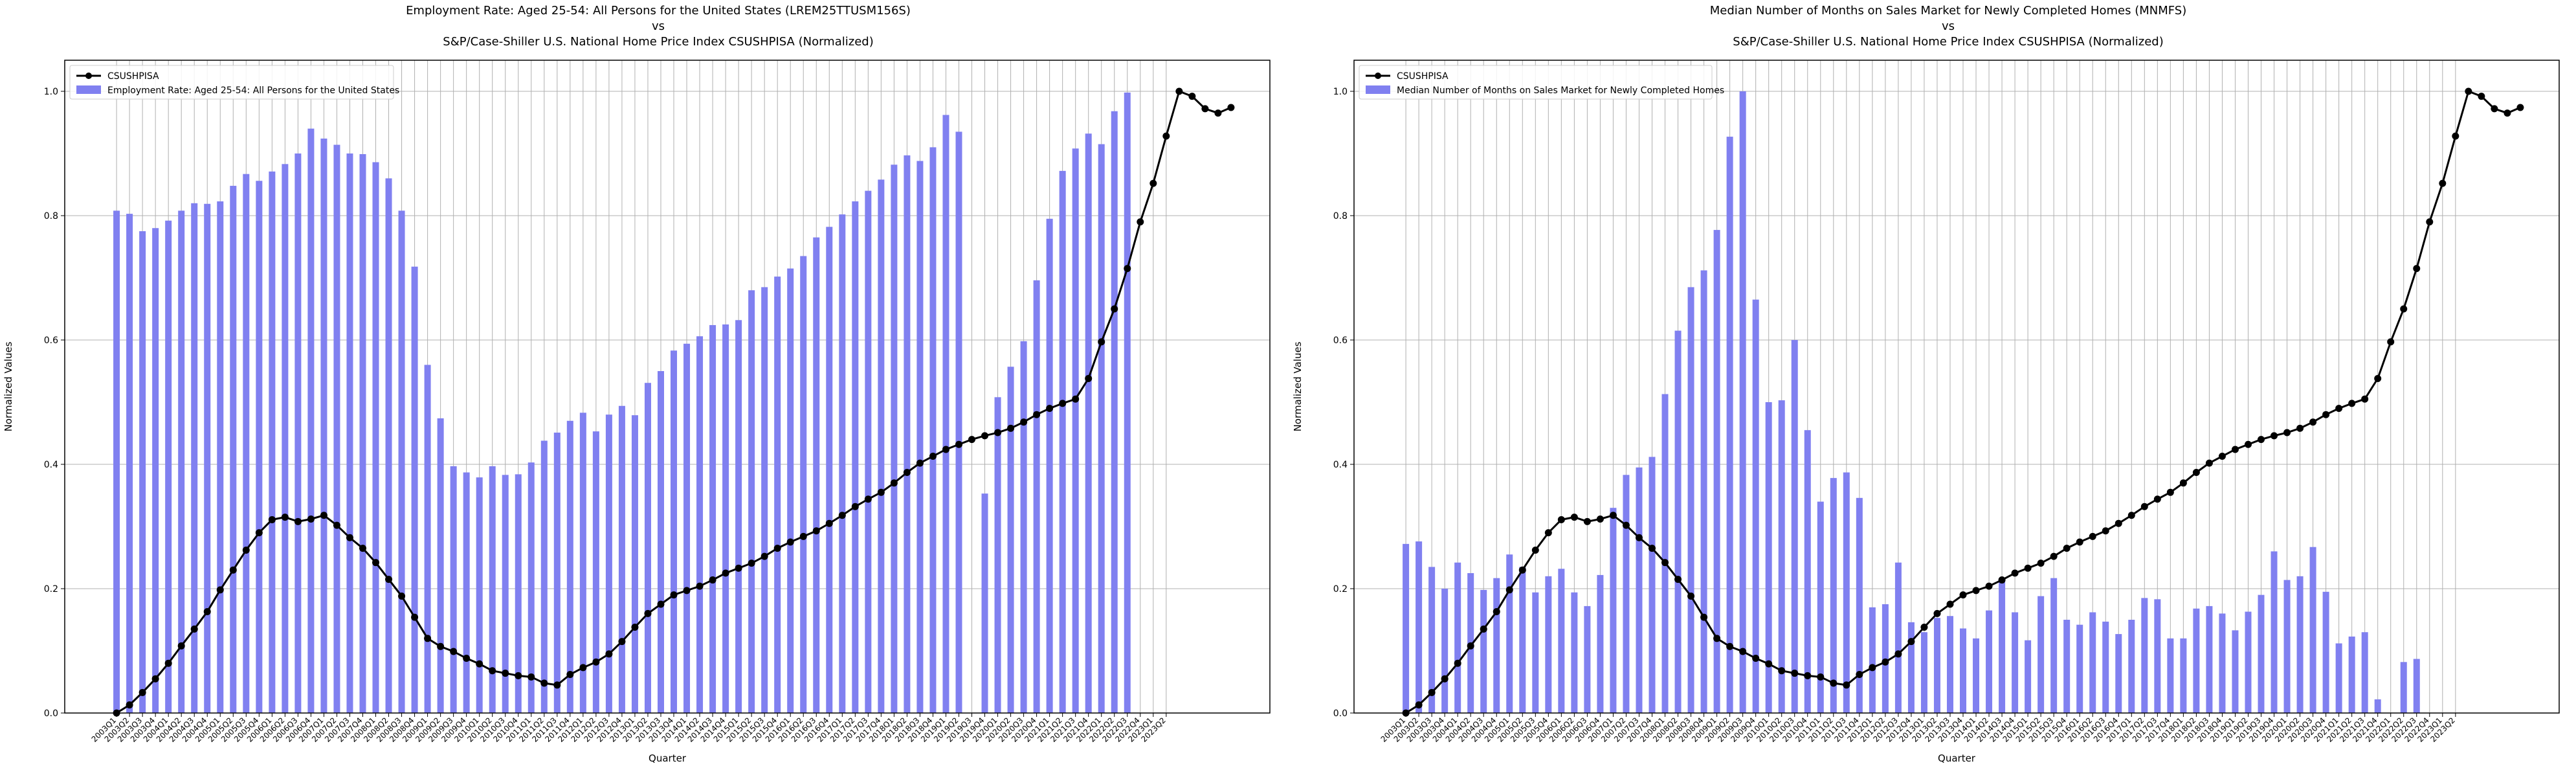 The image size is (2576, 770). What do you see at coordinates (1423, 76) in the screenshot?
I see `legend-line-label: CSUSHPISA` at bounding box center [1423, 76].